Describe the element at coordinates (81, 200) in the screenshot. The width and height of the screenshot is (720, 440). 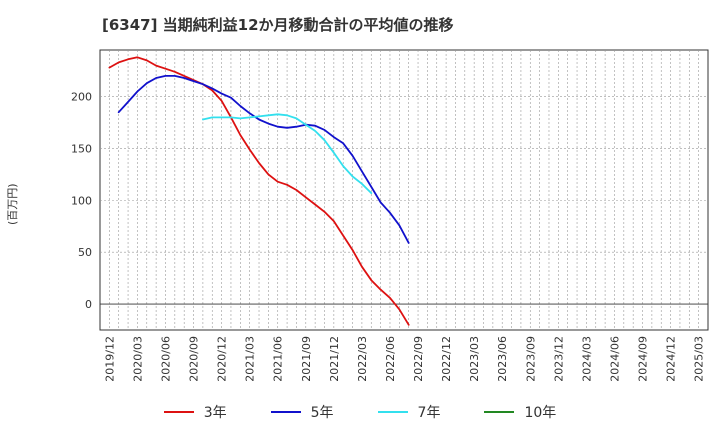
I see `y-tick-label: 100` at that location.